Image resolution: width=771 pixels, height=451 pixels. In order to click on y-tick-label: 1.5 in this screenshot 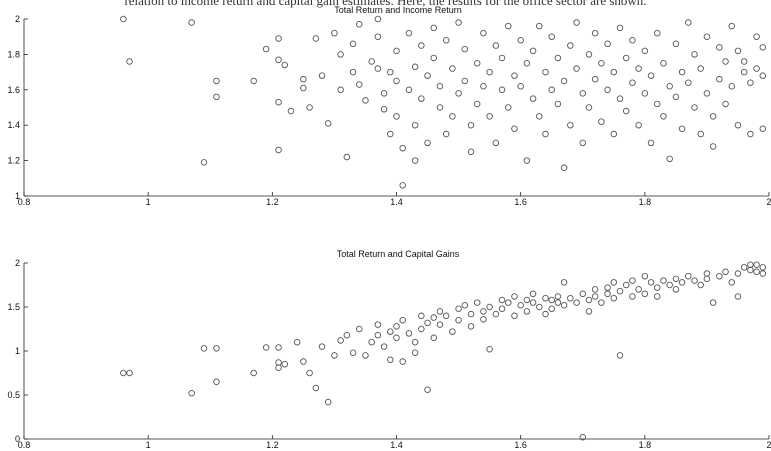, I will do `click(13, 307)`.